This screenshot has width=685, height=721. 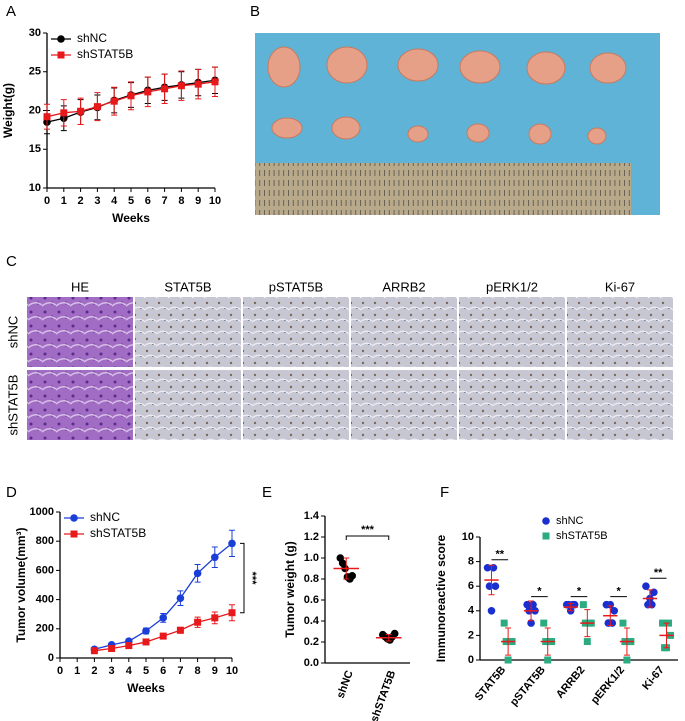 What do you see at coordinates (512, 286) in the screenshot?
I see `stain-header: pERK1/2` at bounding box center [512, 286].